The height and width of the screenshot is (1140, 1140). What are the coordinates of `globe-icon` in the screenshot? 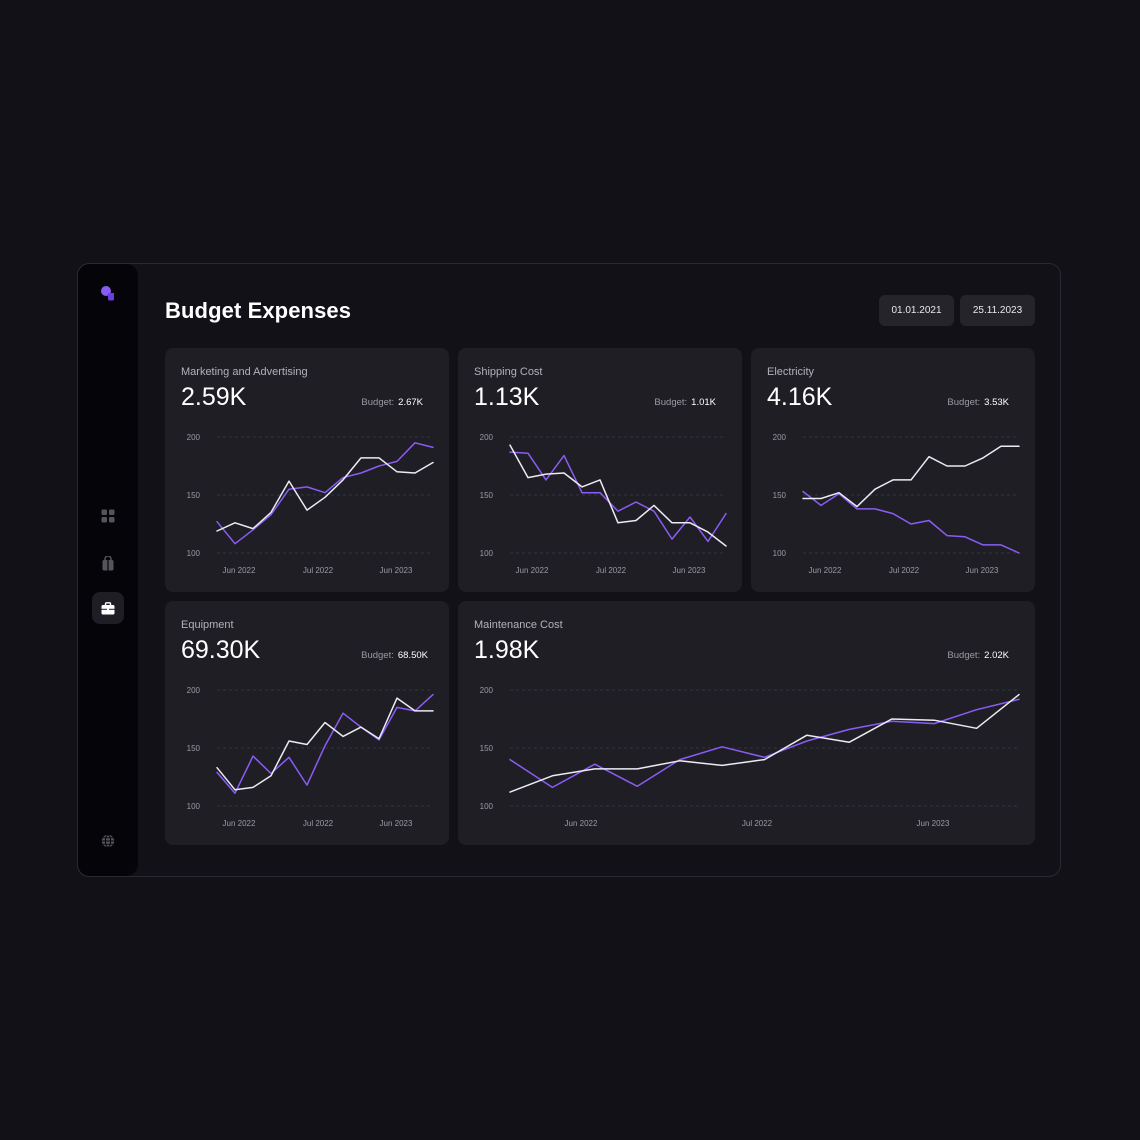 It's located at (108, 841).